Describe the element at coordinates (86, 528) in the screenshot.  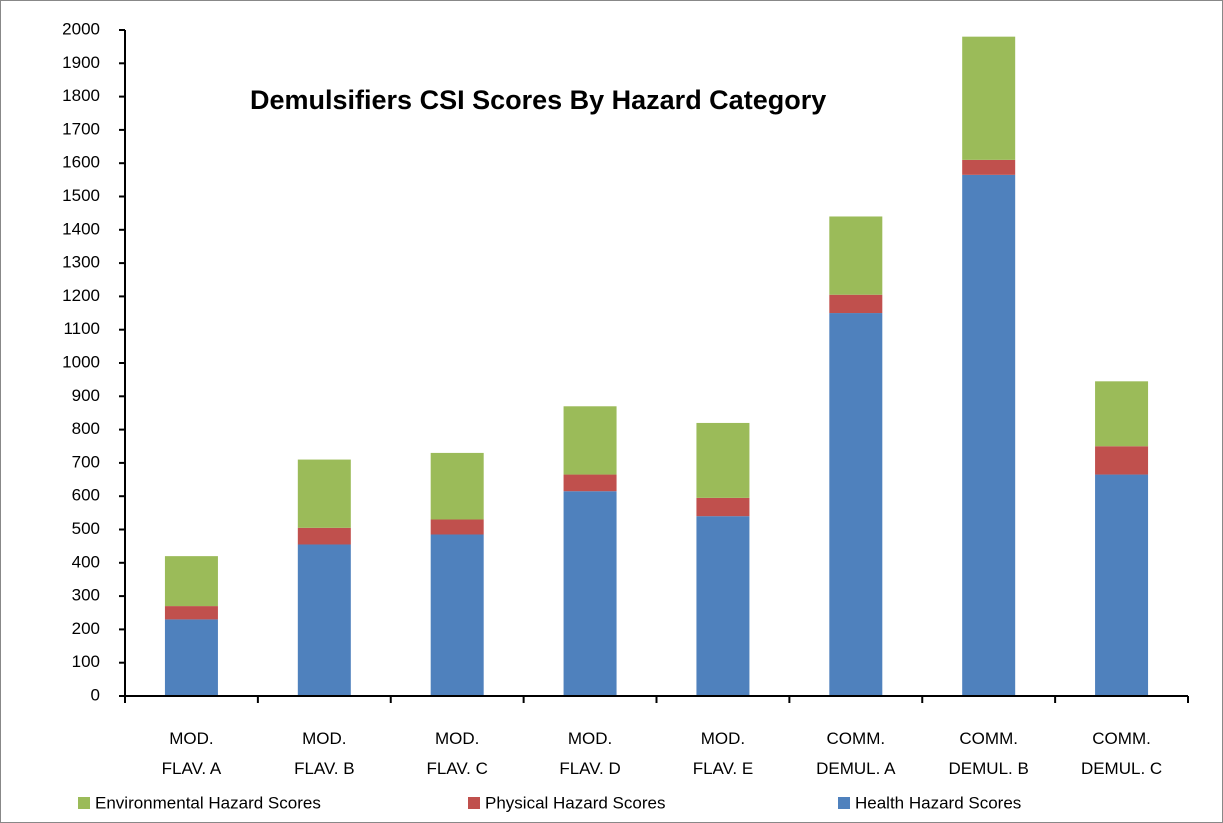
I see `y-tick-label: 500` at that location.